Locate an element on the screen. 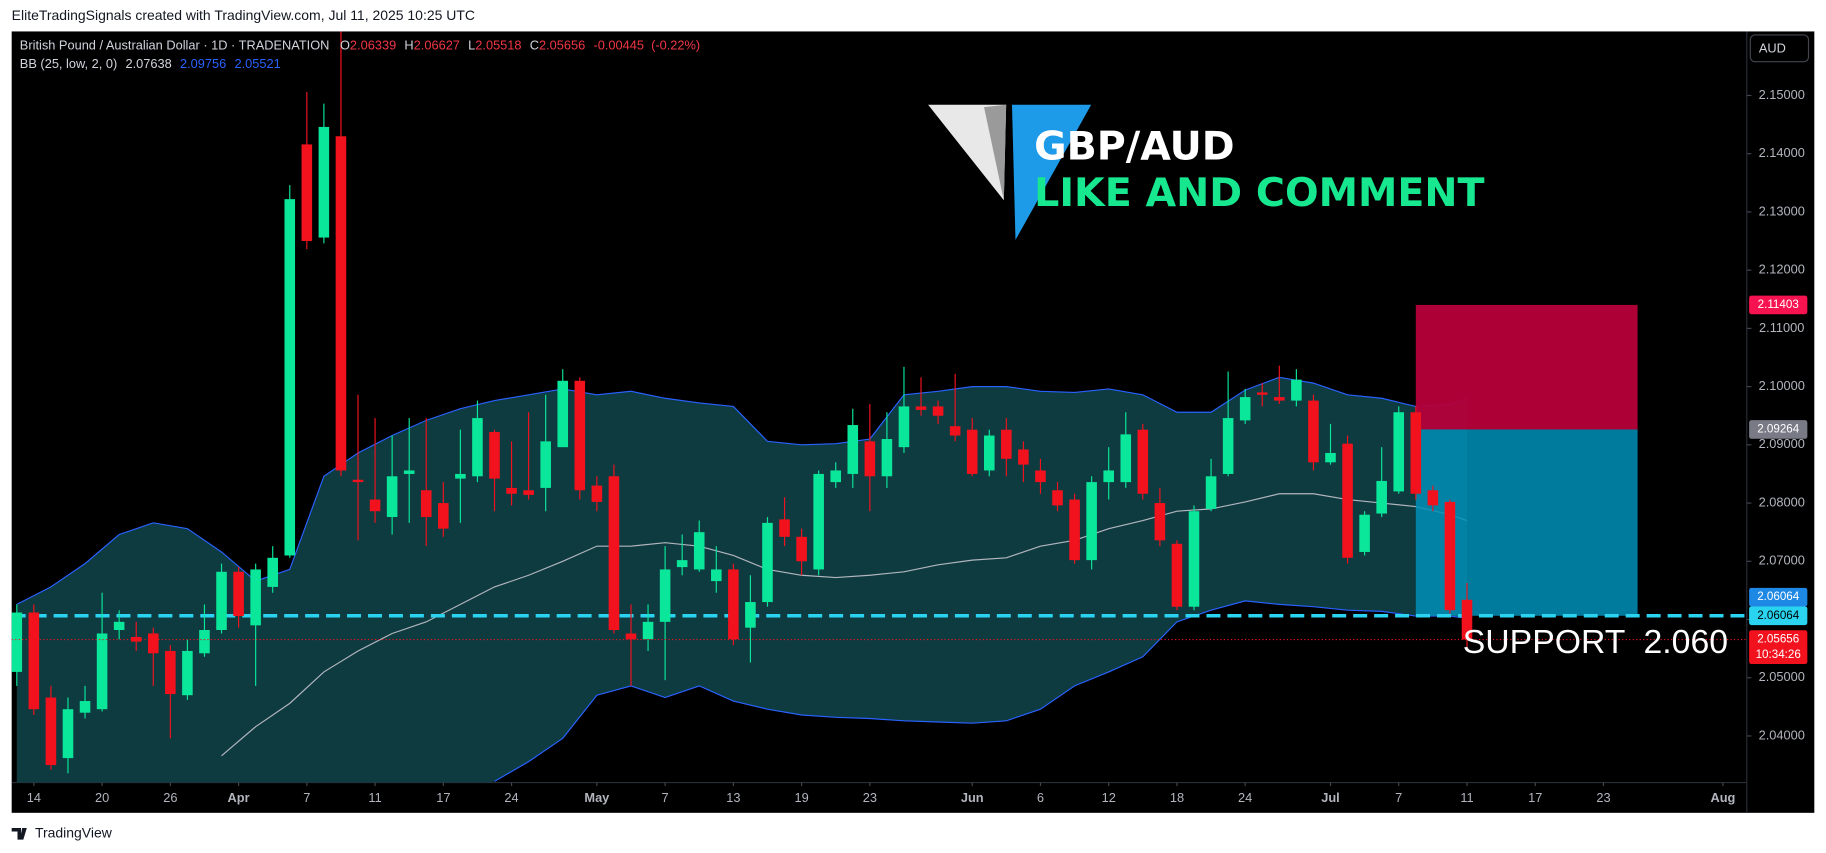  logo-blue is located at coordinates (1051, 172).